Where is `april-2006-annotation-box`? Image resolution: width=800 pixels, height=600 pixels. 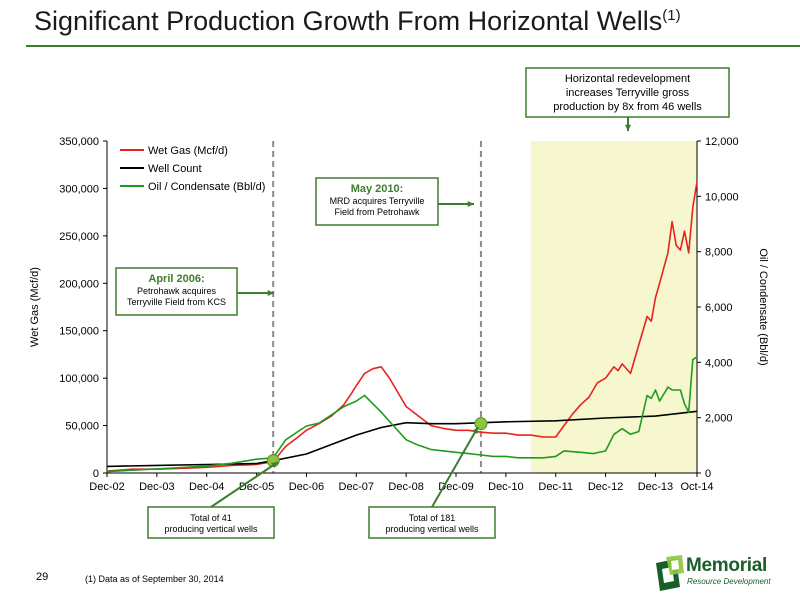
april-2006-annotation-box is located at coordinates (176, 291).